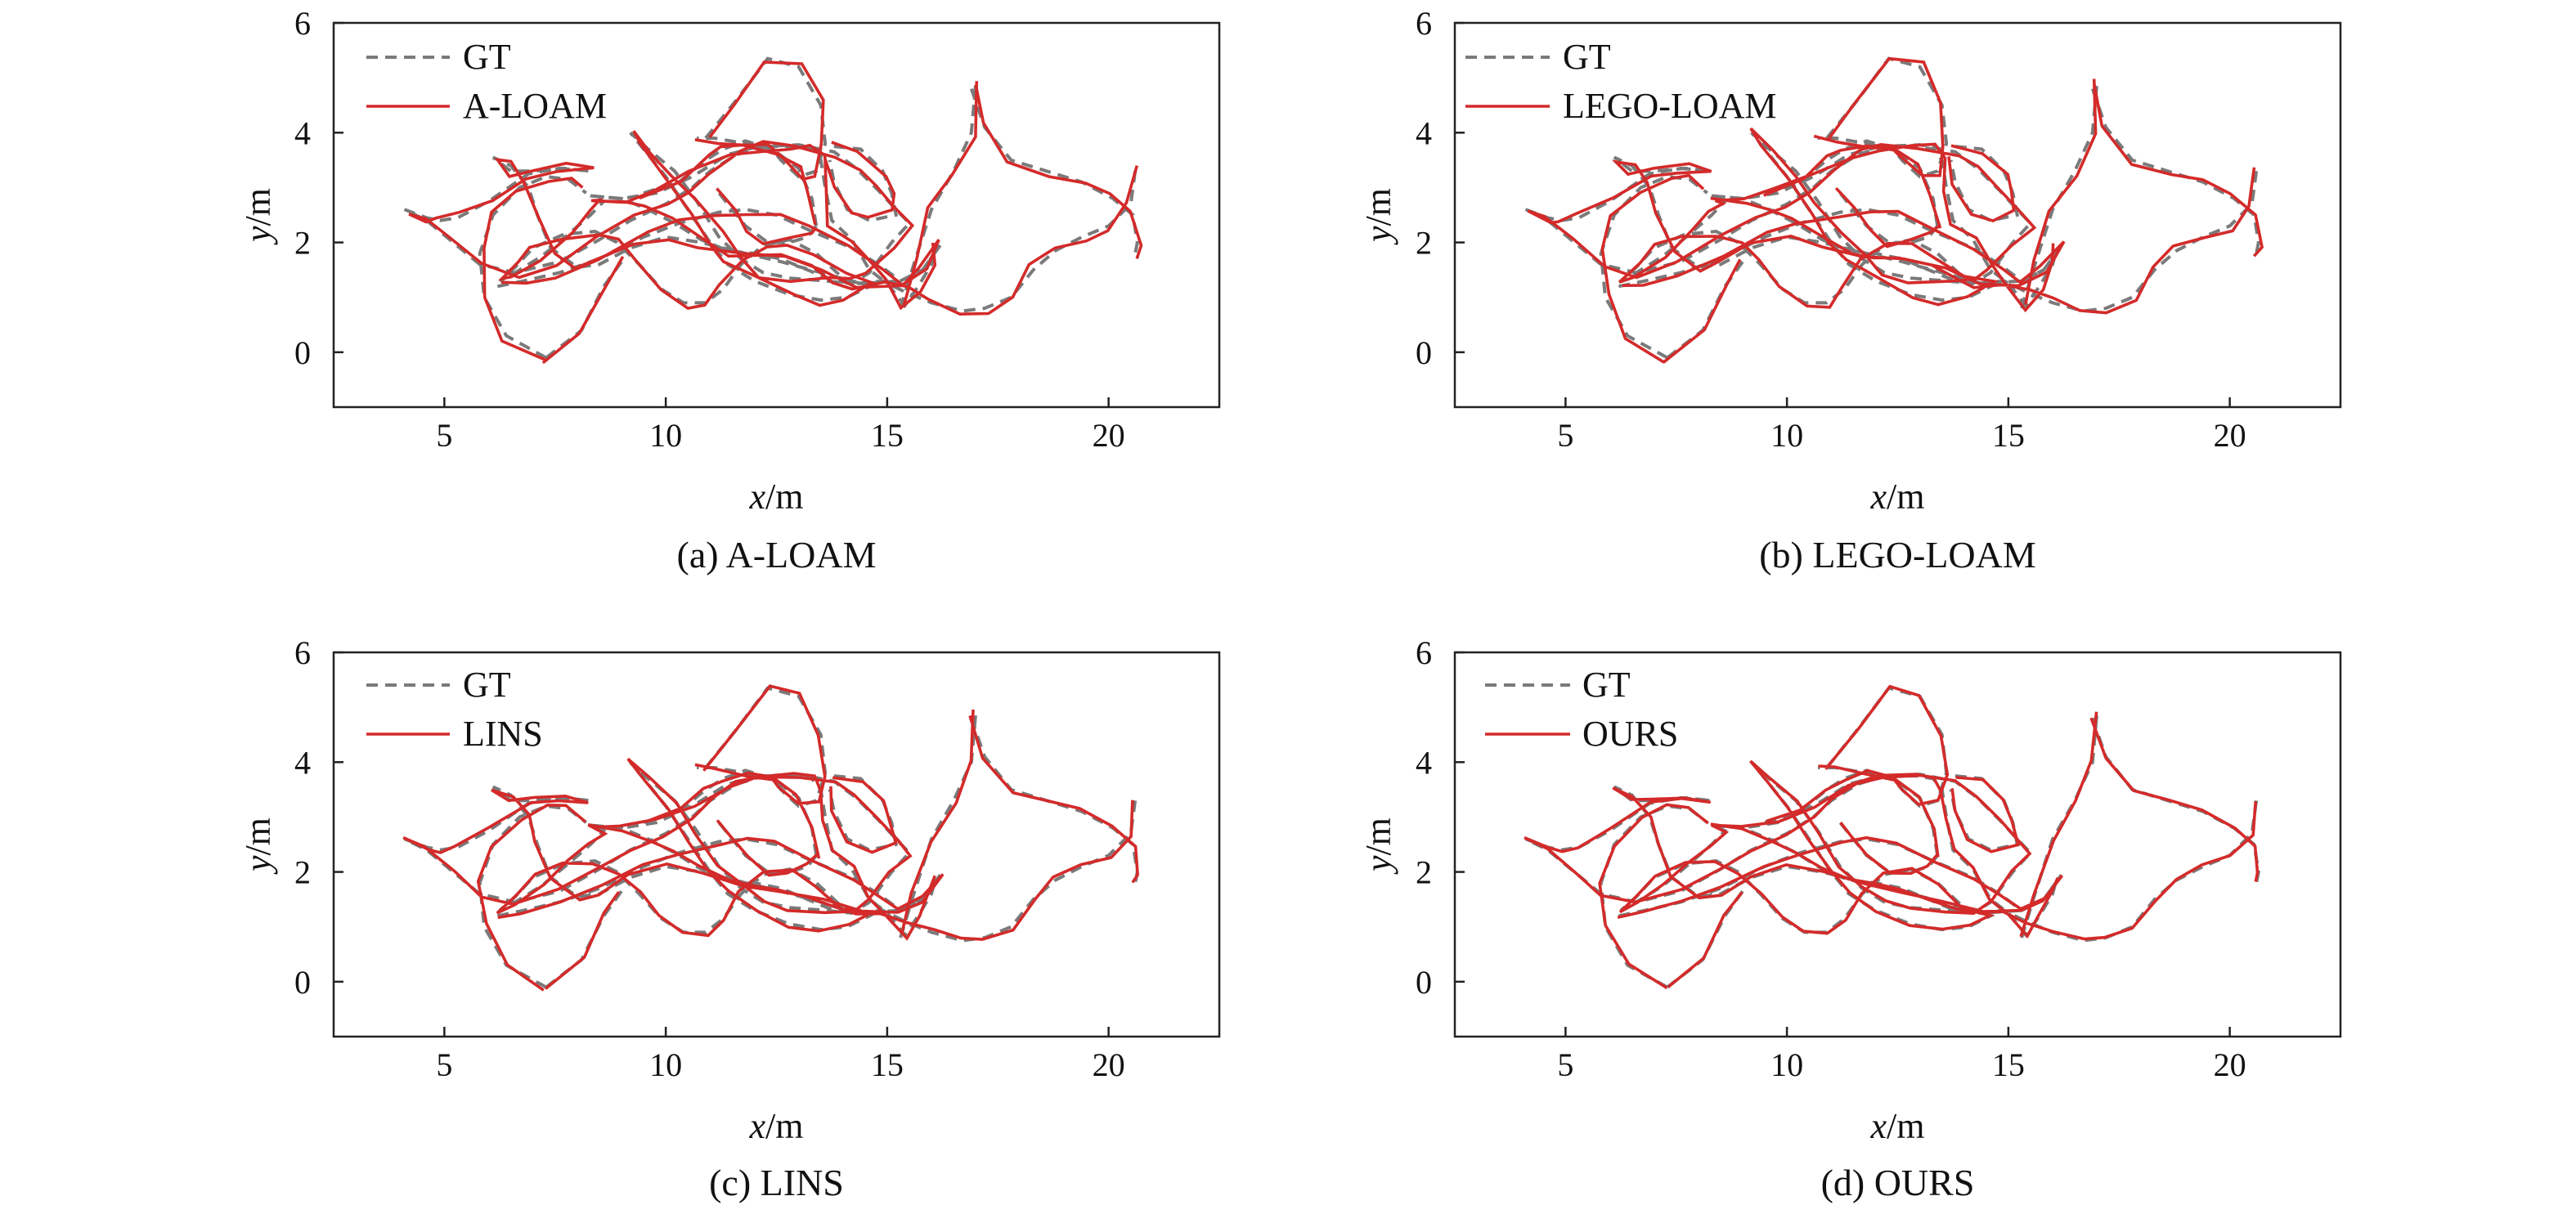 This screenshot has width=2576, height=1214. Describe the element at coordinates (535, 106) in the screenshot. I see `legend-est-label-a: A-LOAM` at that location.